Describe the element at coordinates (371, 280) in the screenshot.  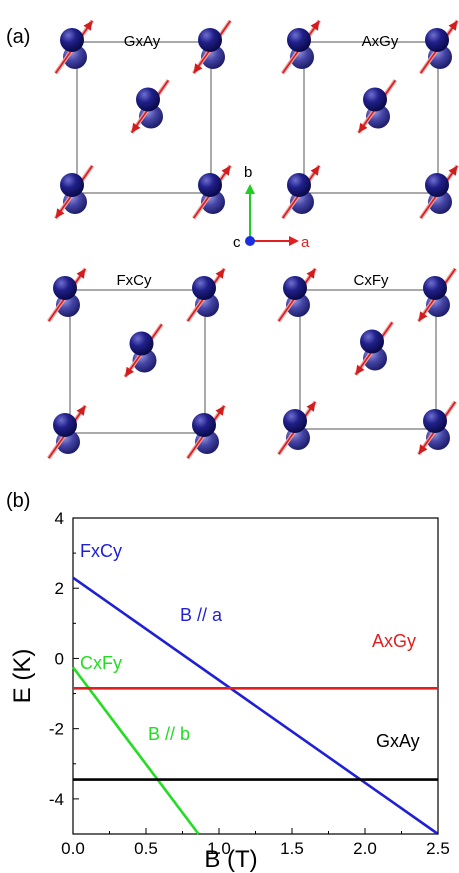
I see `config-label: CxFy` at that location.